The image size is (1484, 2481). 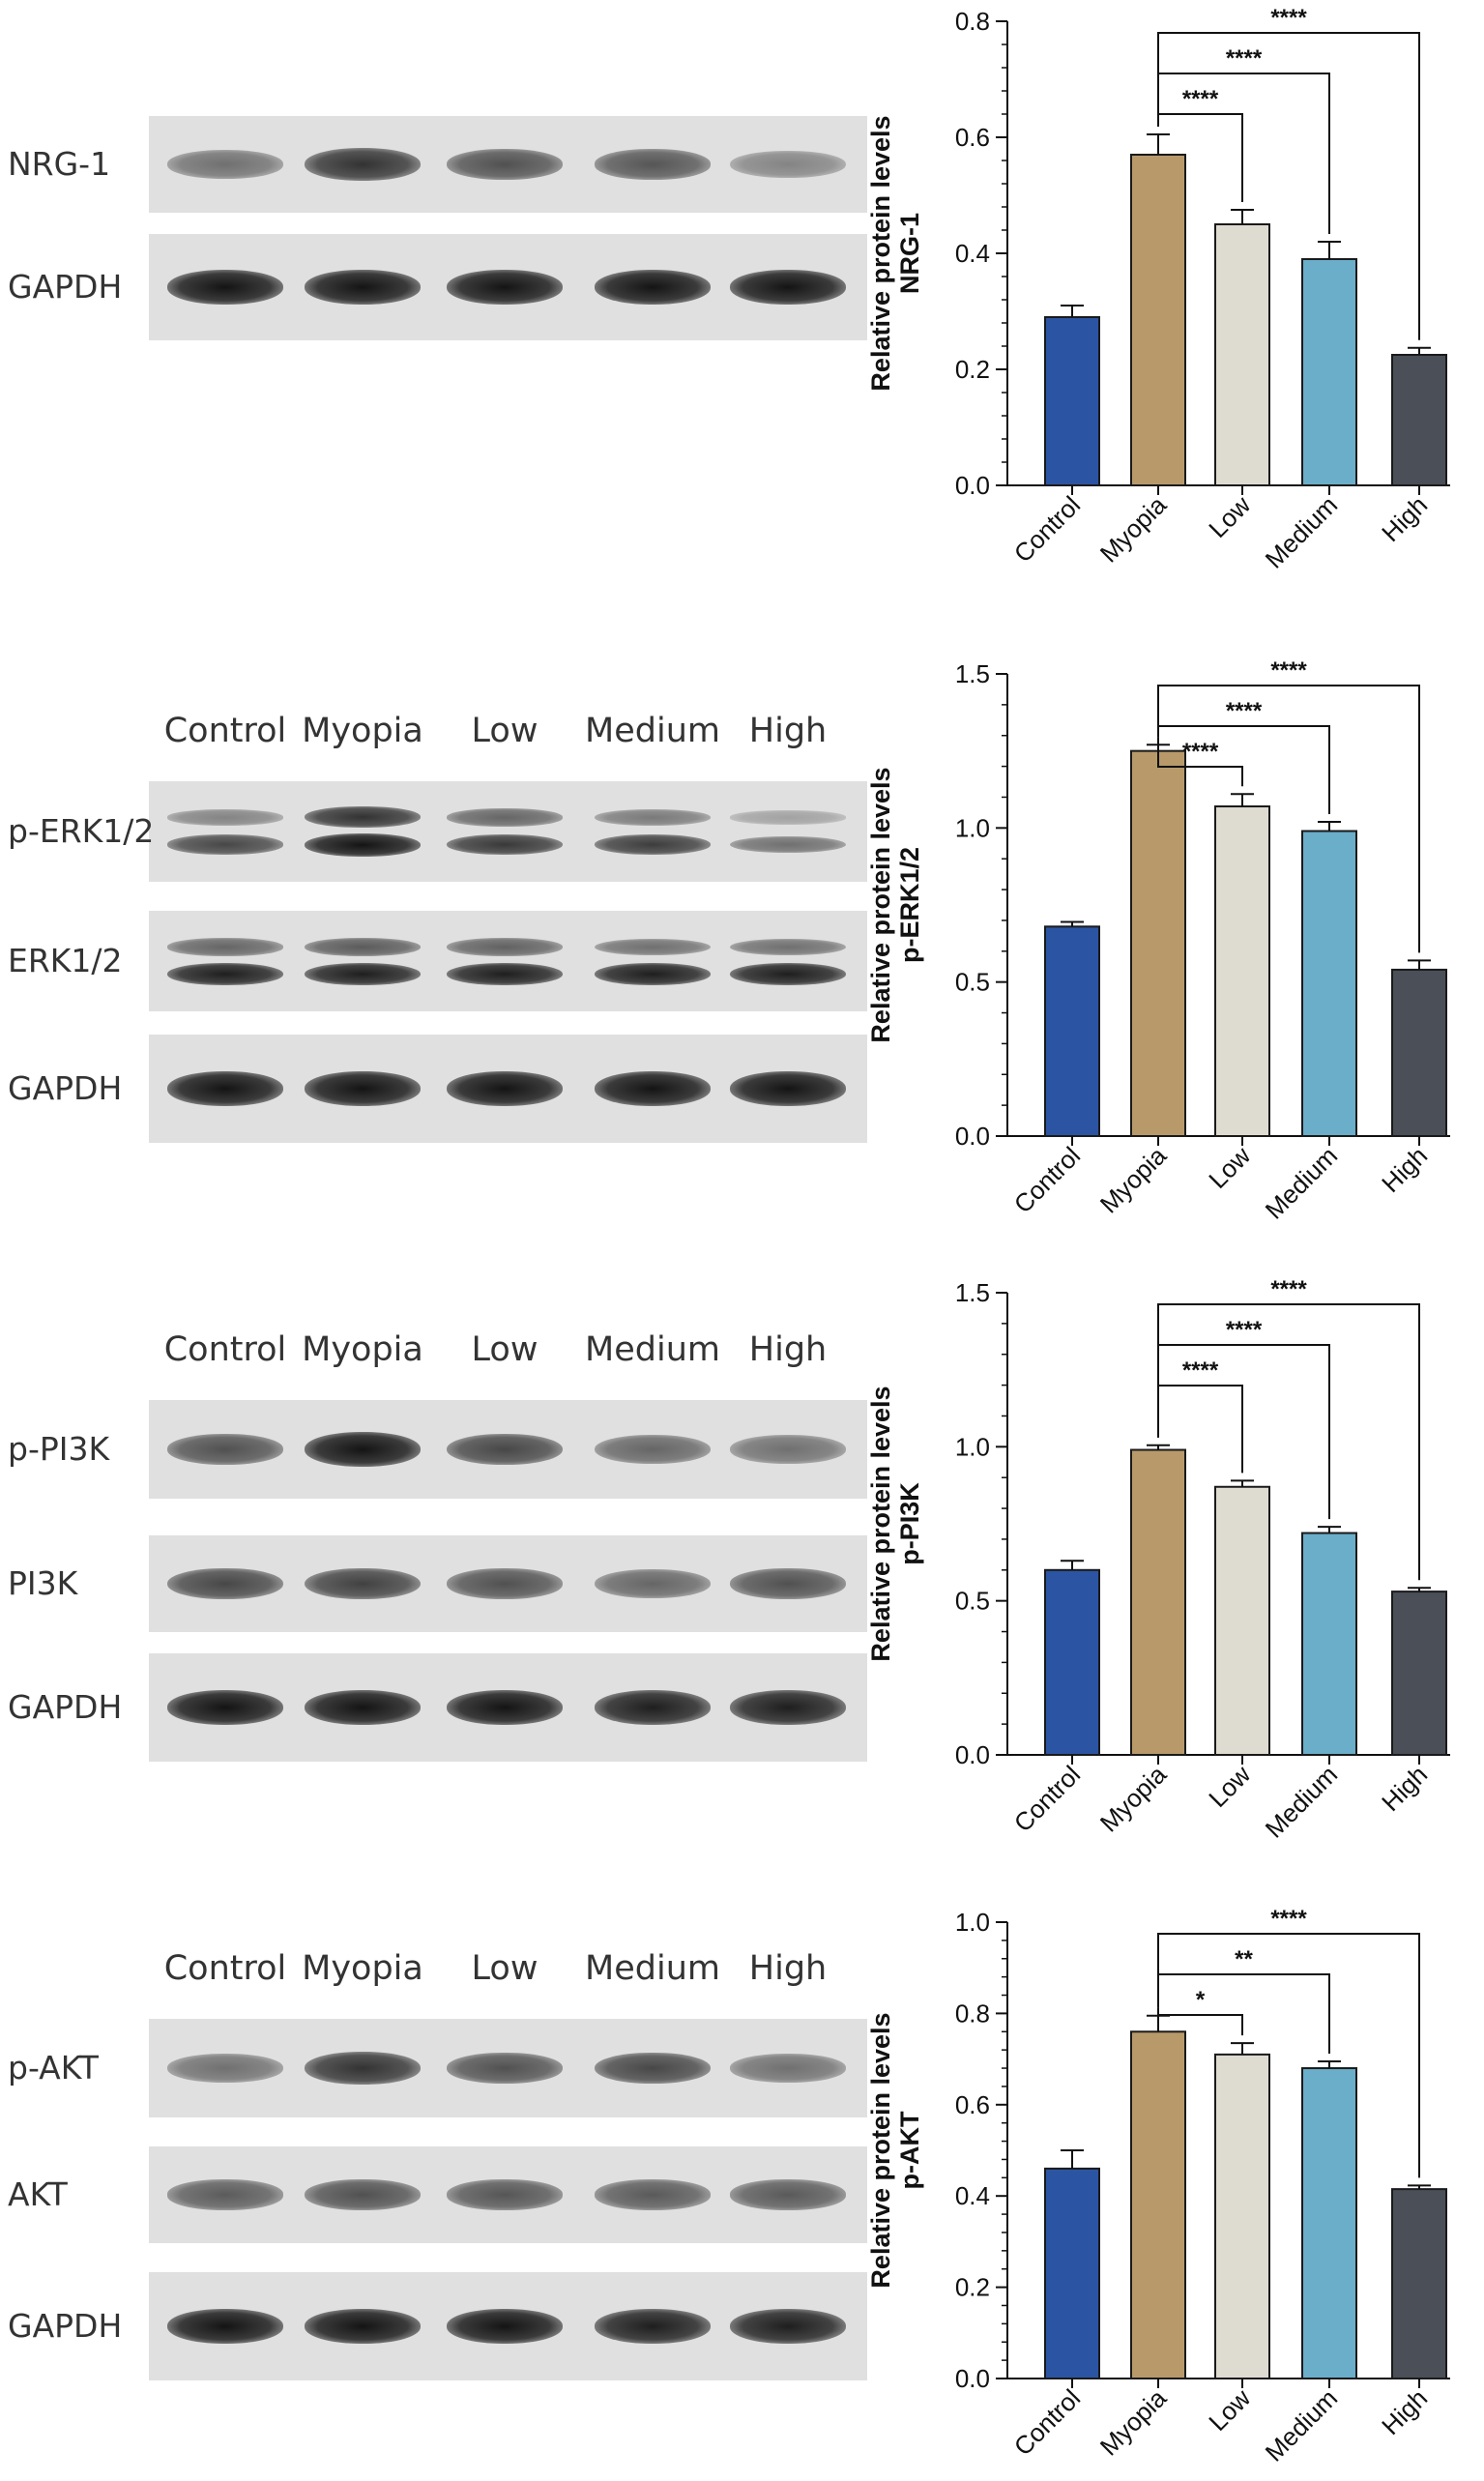 What do you see at coordinates (972, 254) in the screenshot?
I see `y-tick-label: 0.4` at bounding box center [972, 254].